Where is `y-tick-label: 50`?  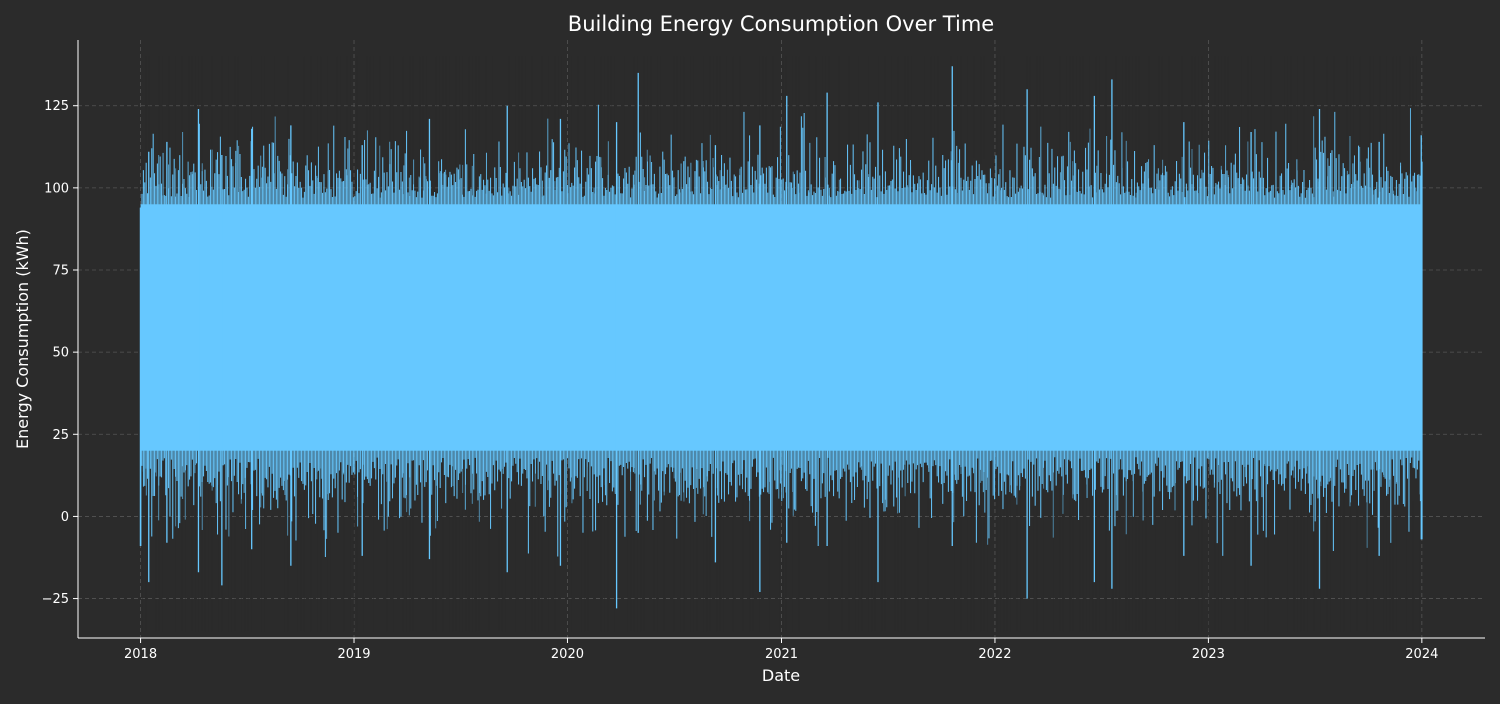 y-tick-label: 50 is located at coordinates (60, 353).